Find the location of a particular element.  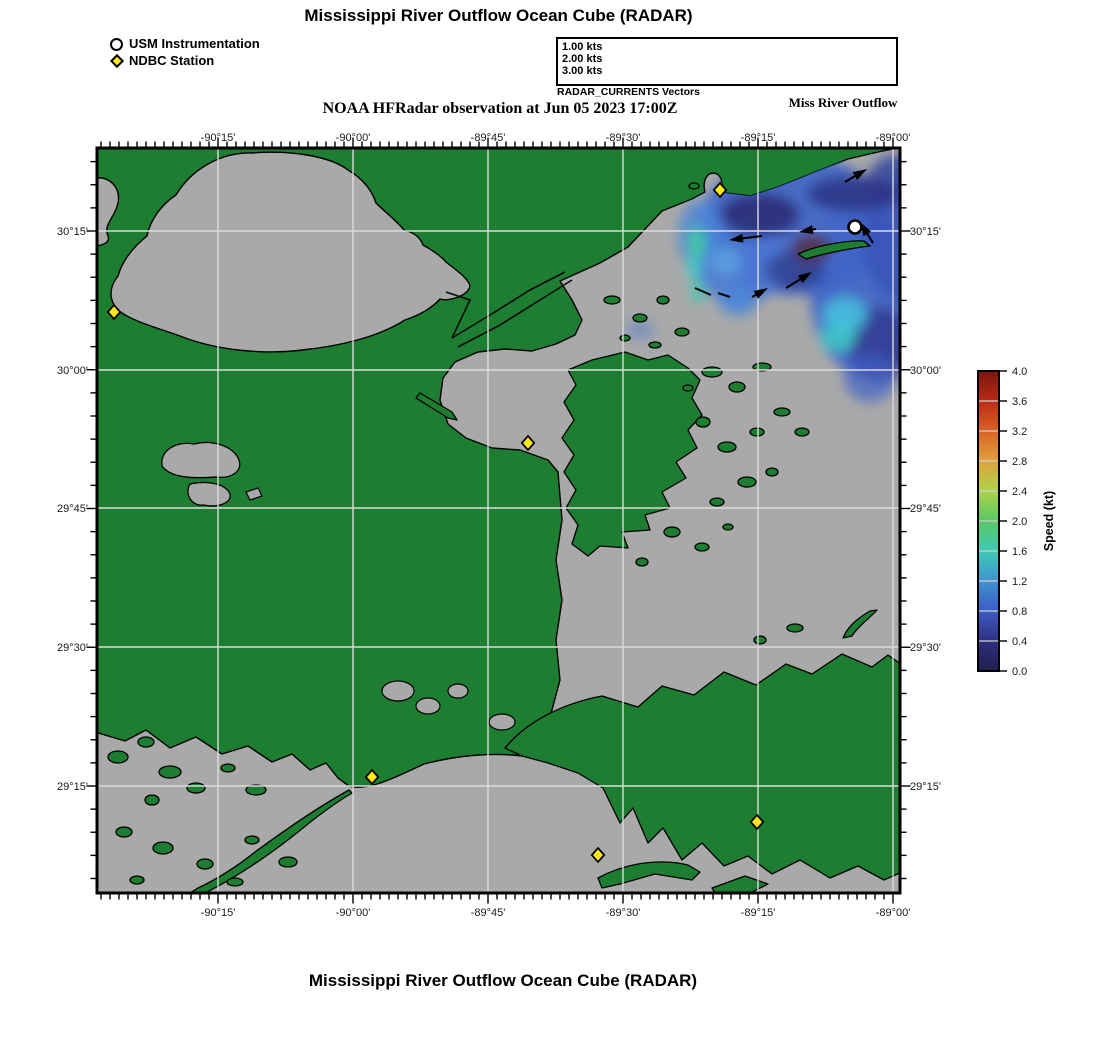

colorbar-tick-label: 3.2 is located at coordinates (1019, 432).